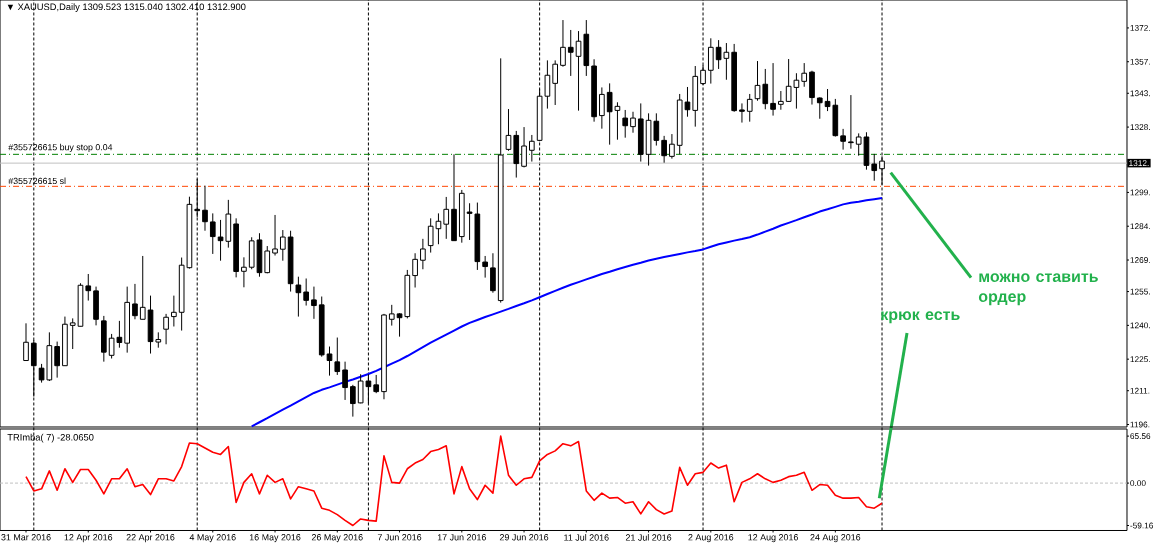 The height and width of the screenshot is (543, 1154). Describe the element at coordinates (1140, 291) in the screenshot. I see `y-tick-label: 1255.` at that location.